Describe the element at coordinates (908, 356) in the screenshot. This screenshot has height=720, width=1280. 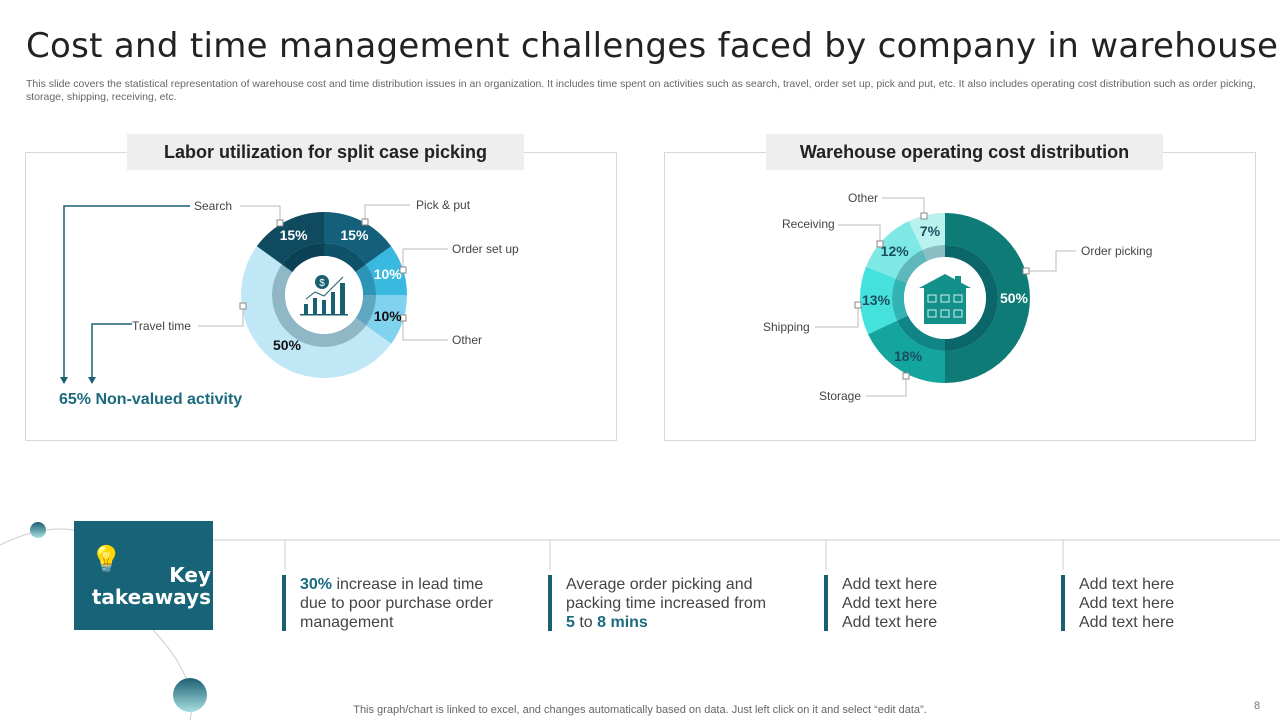
I see `slice-label: 18%` at that location.